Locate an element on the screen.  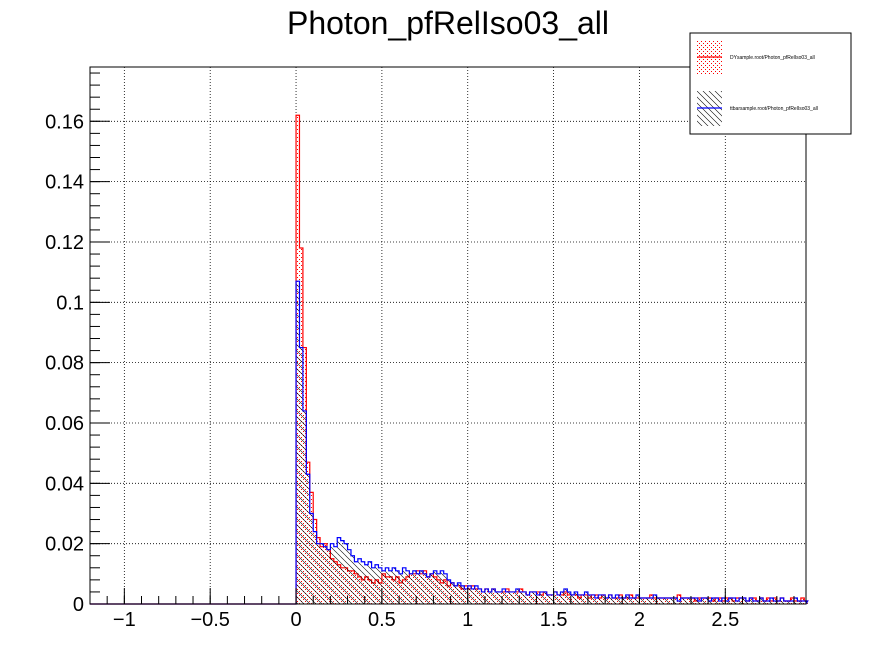
x-tick-label: 1.5 is located at coordinates (554, 620).